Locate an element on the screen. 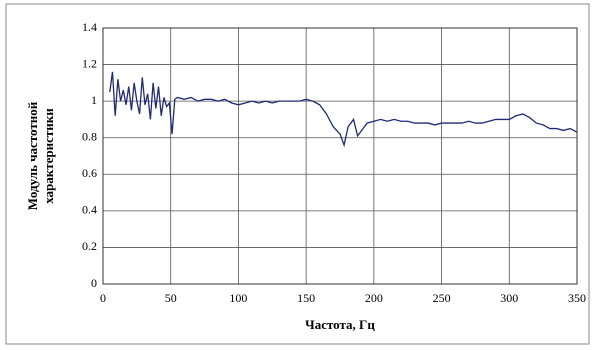  y-tick-label: 1.2 is located at coordinates (89, 63).